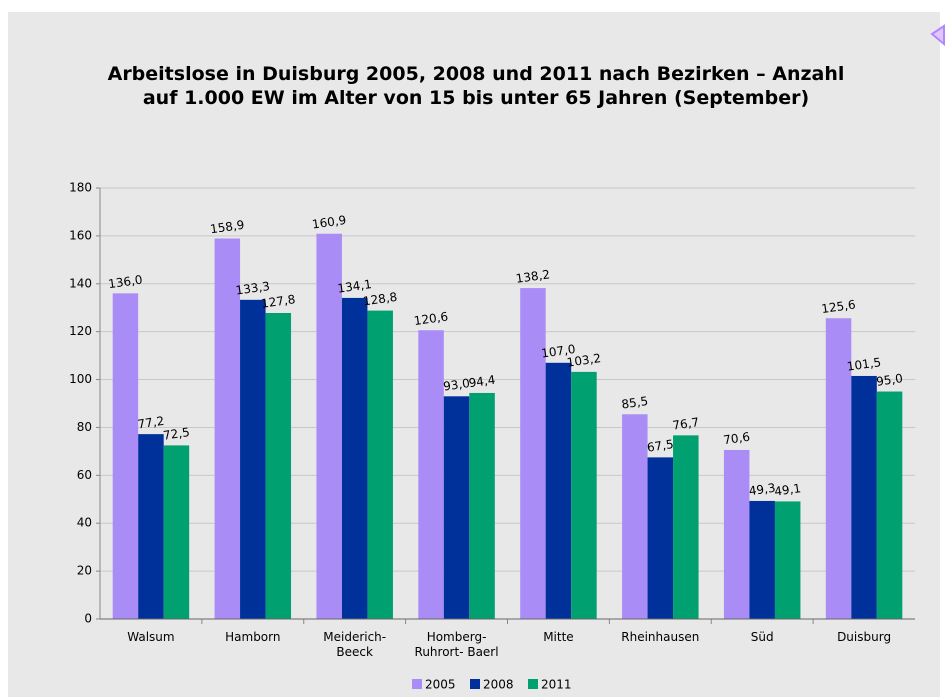  I want to click on x-tick-label: Rheinhausen, so click(660, 637).